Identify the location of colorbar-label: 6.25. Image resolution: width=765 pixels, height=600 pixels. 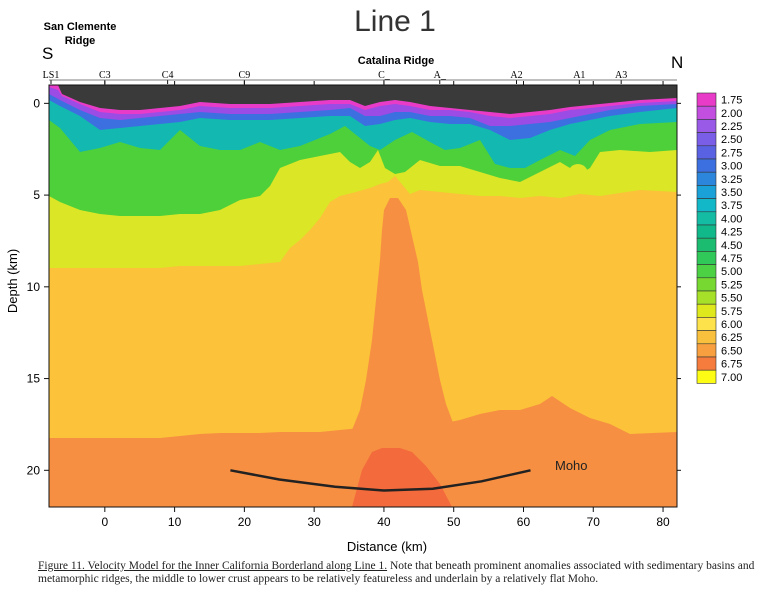
(731, 338).